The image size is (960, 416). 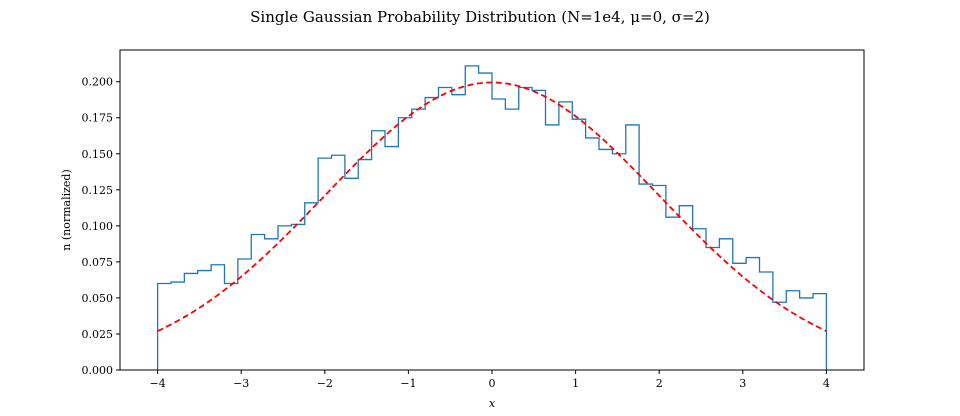 I want to click on x-tick-label: −4, so click(x=158, y=383).